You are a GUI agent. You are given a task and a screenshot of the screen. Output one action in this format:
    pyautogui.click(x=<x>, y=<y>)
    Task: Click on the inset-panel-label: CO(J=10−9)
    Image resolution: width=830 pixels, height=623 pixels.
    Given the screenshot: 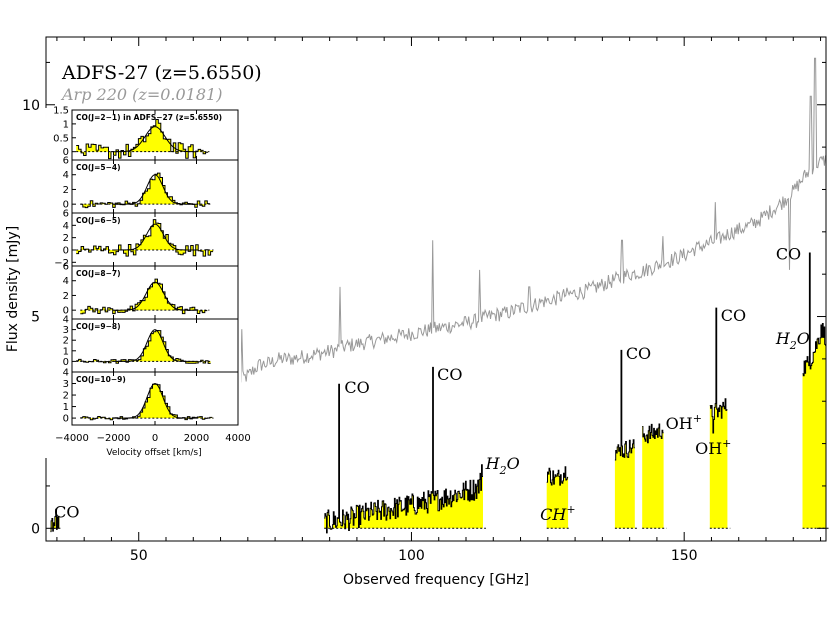 What is the action you would take?
    pyautogui.click(x=101, y=379)
    